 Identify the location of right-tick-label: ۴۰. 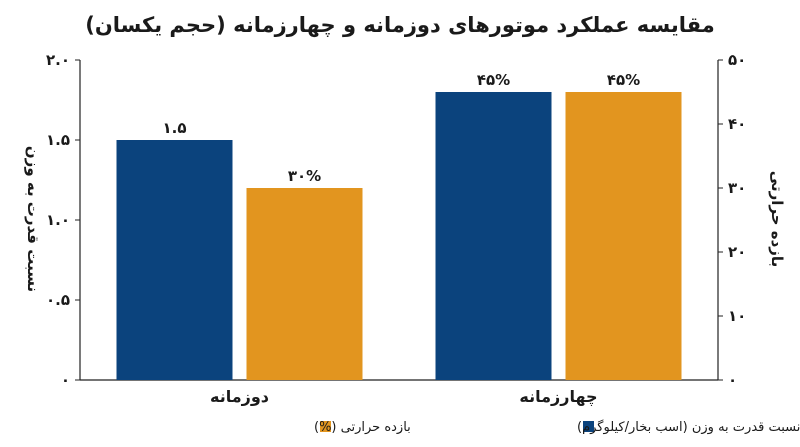
(737, 124).